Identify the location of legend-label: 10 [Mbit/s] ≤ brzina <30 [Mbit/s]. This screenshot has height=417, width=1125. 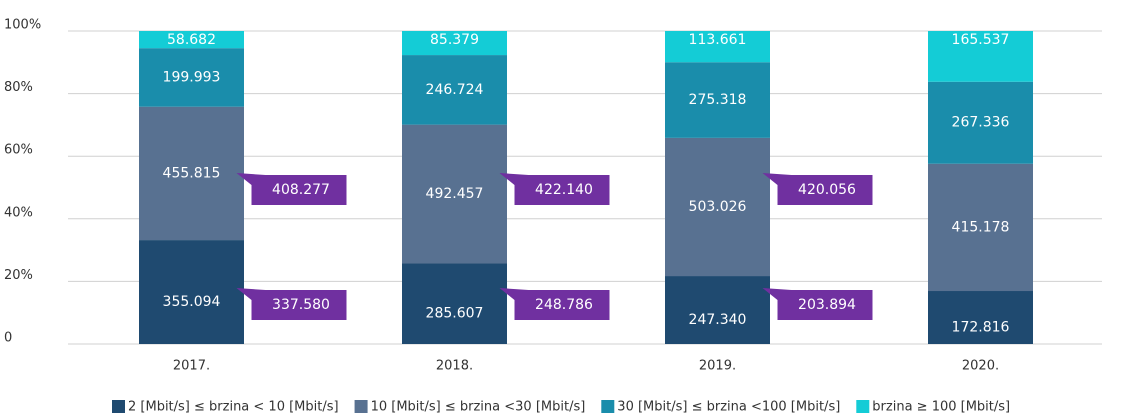
(478, 407).